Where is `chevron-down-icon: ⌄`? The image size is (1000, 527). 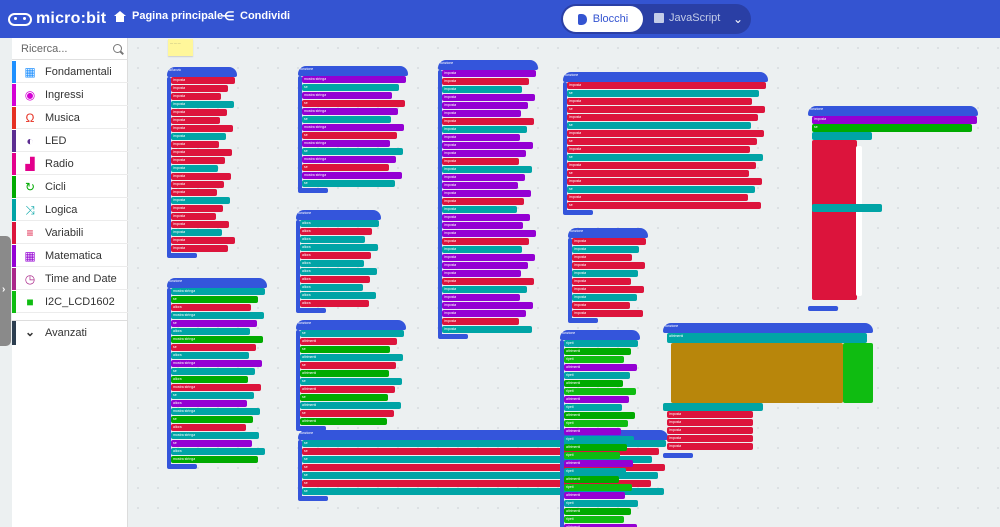 chevron-down-icon: ⌄ is located at coordinates (738, 19).